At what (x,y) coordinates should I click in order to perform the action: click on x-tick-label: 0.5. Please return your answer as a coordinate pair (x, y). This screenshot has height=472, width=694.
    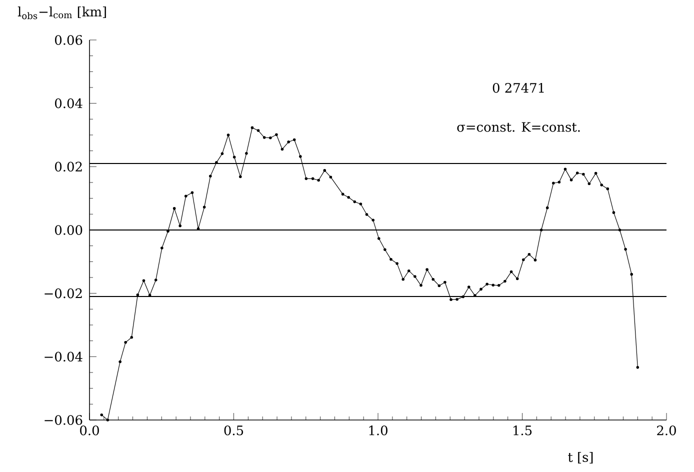
    Looking at the image, I should click on (234, 431).